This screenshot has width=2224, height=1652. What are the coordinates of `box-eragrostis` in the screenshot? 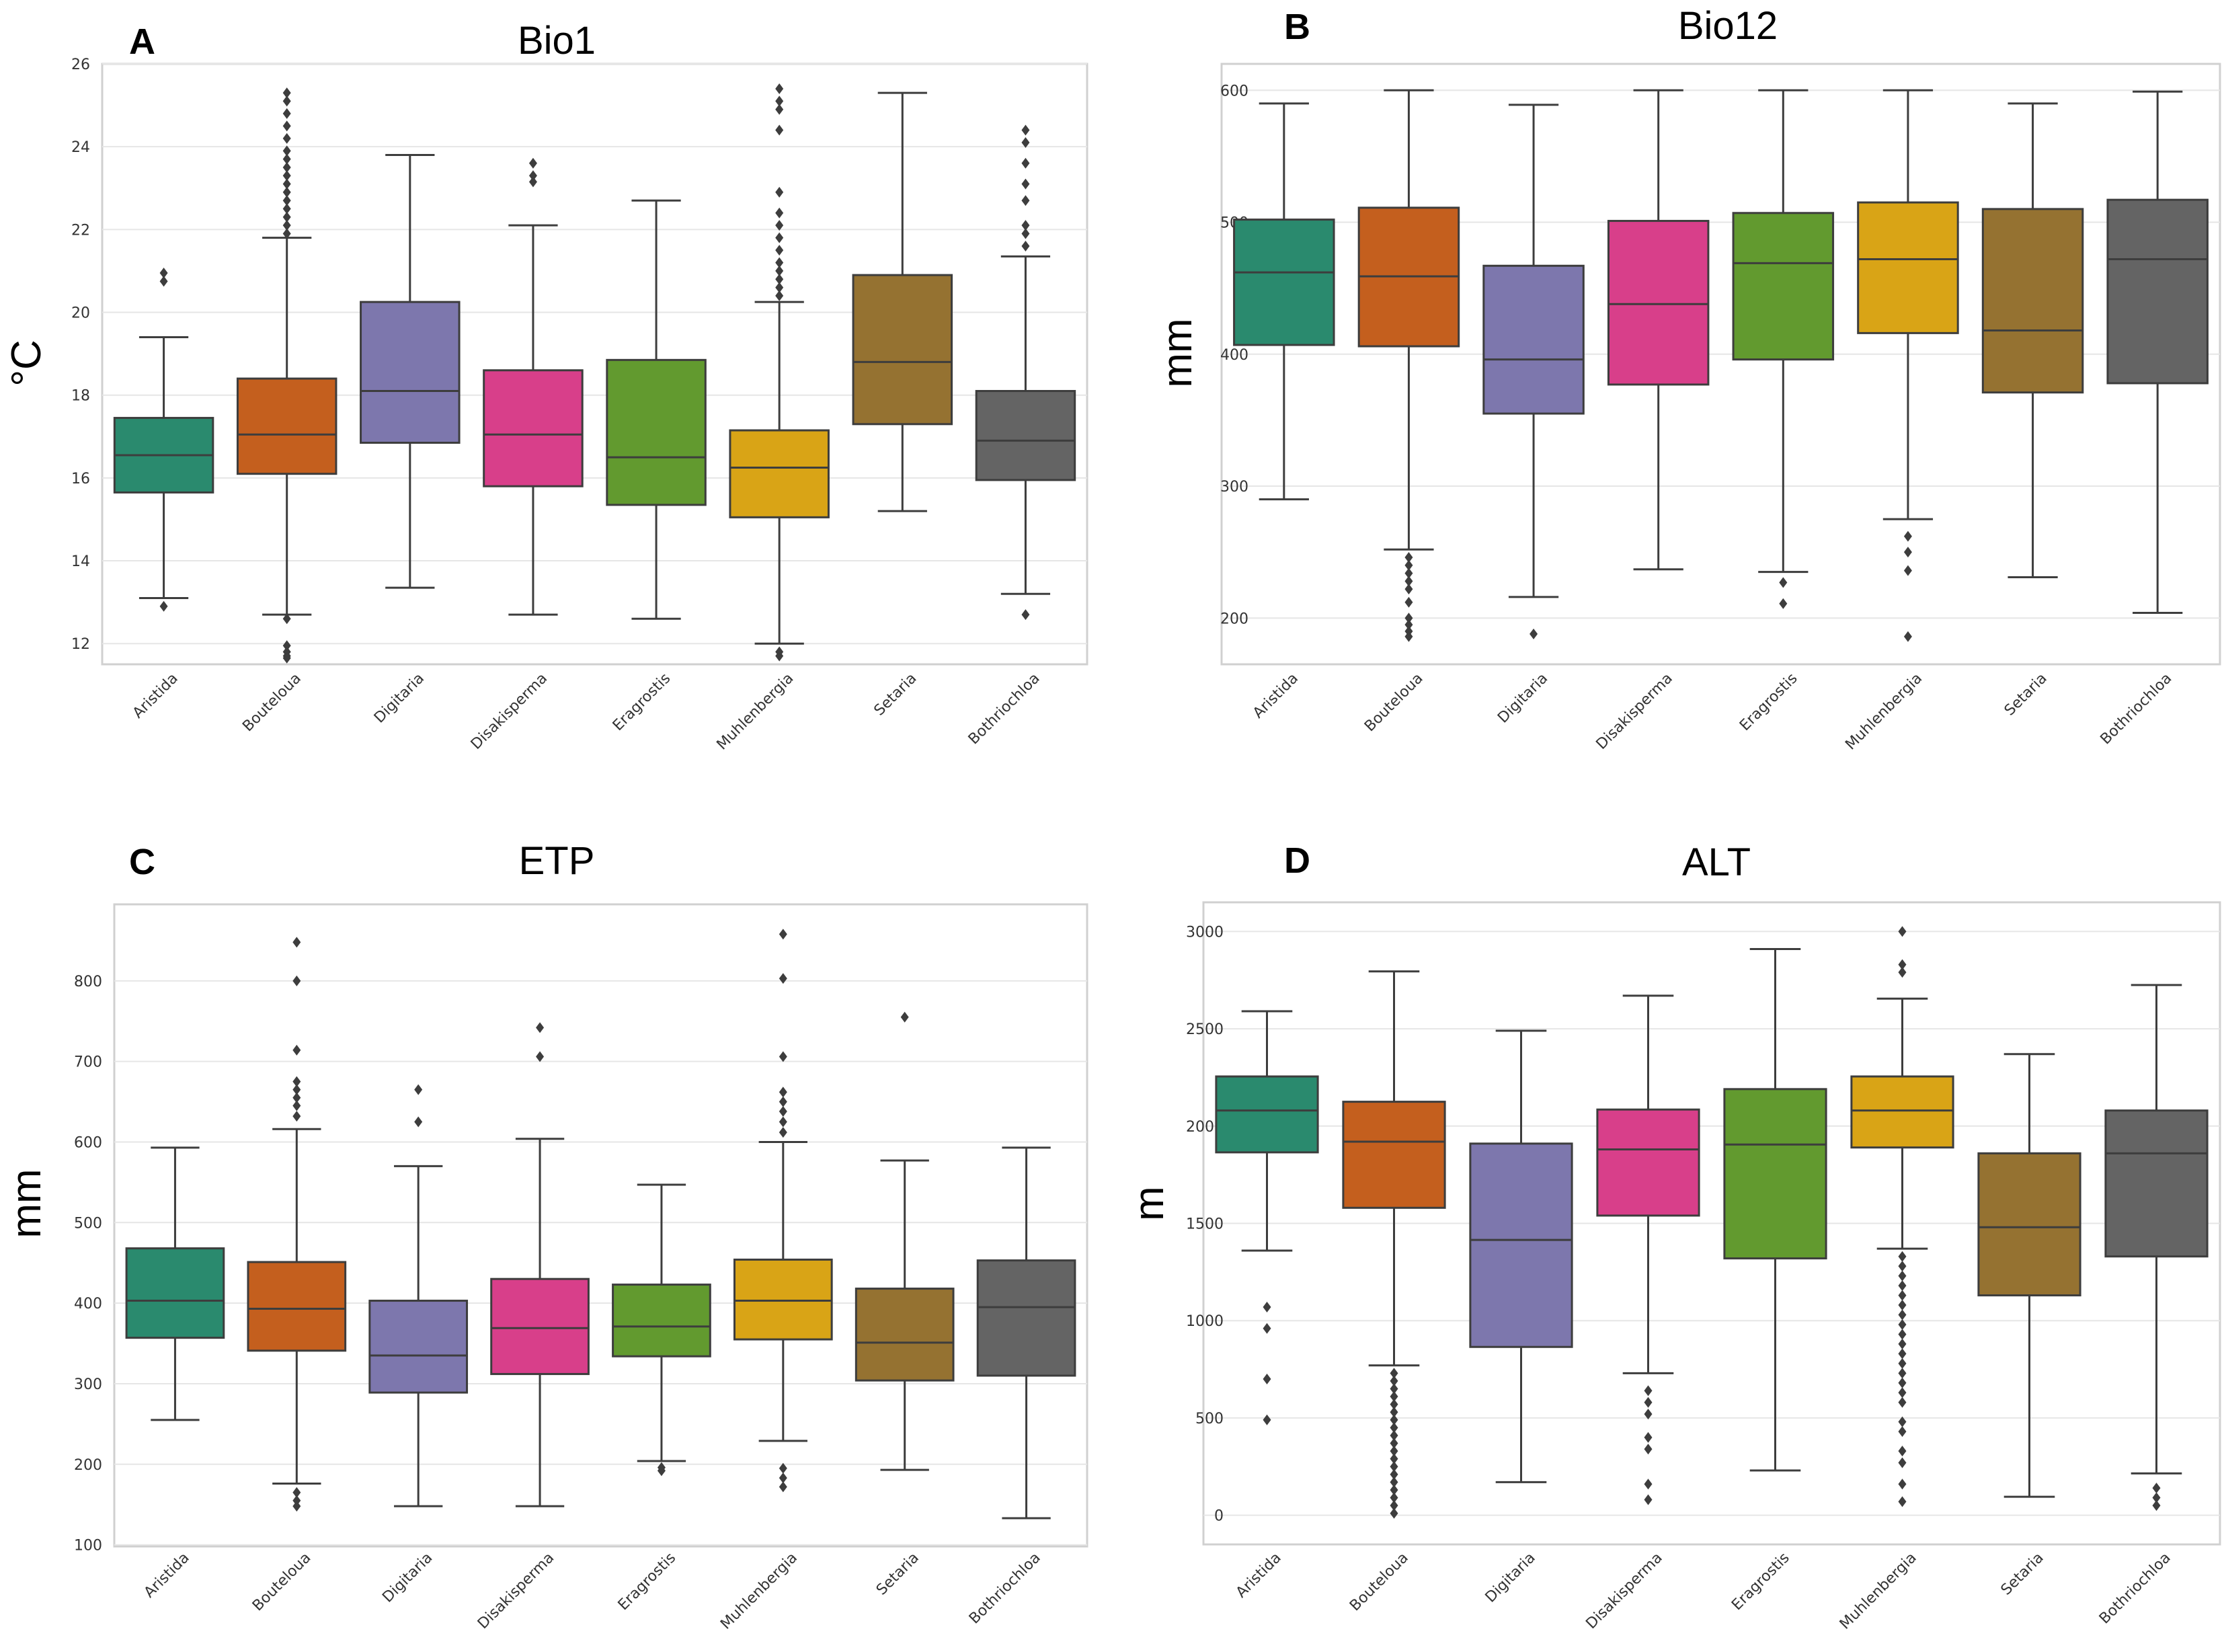 It's located at (1775, 1209).